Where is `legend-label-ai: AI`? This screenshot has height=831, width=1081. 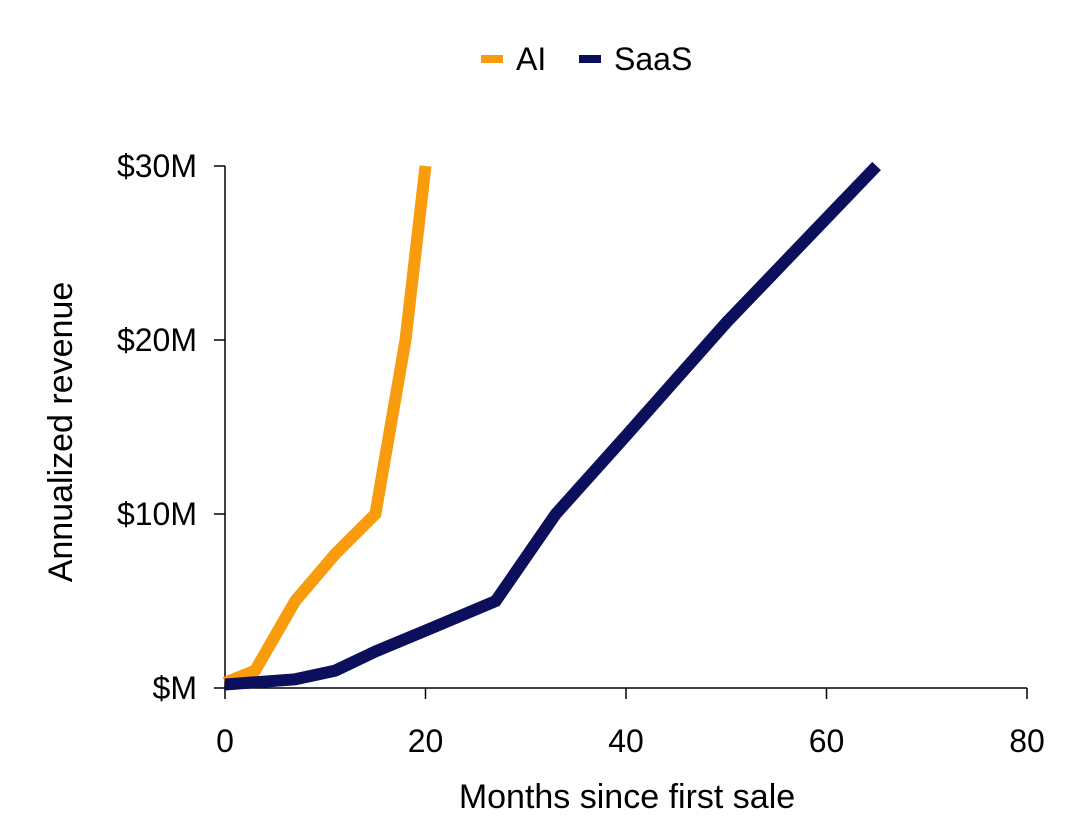 legend-label-ai: AI is located at coordinates (531, 59).